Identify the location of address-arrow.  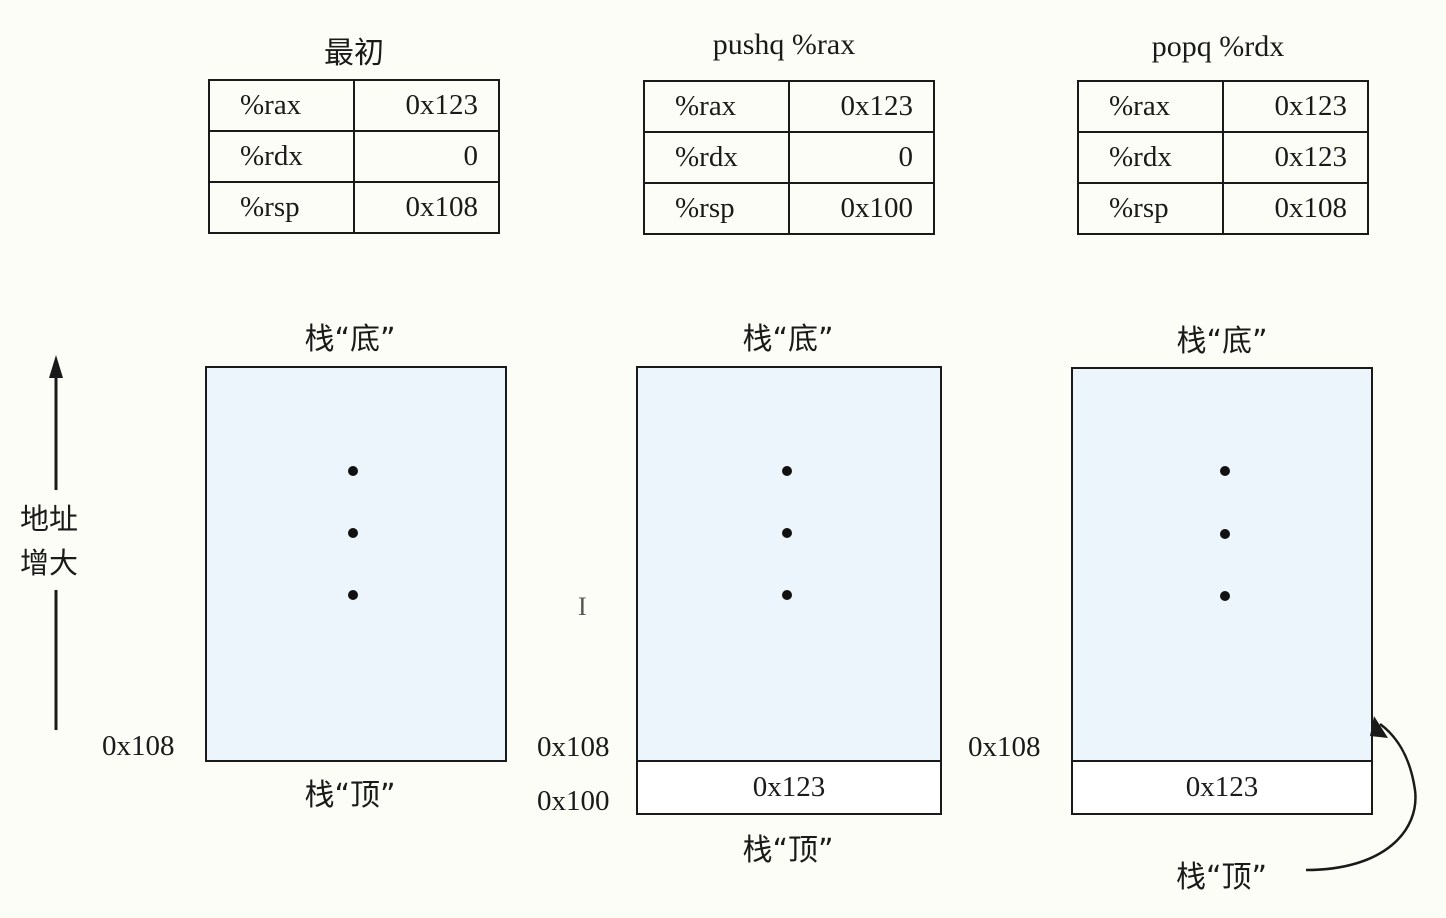
(56, 542).